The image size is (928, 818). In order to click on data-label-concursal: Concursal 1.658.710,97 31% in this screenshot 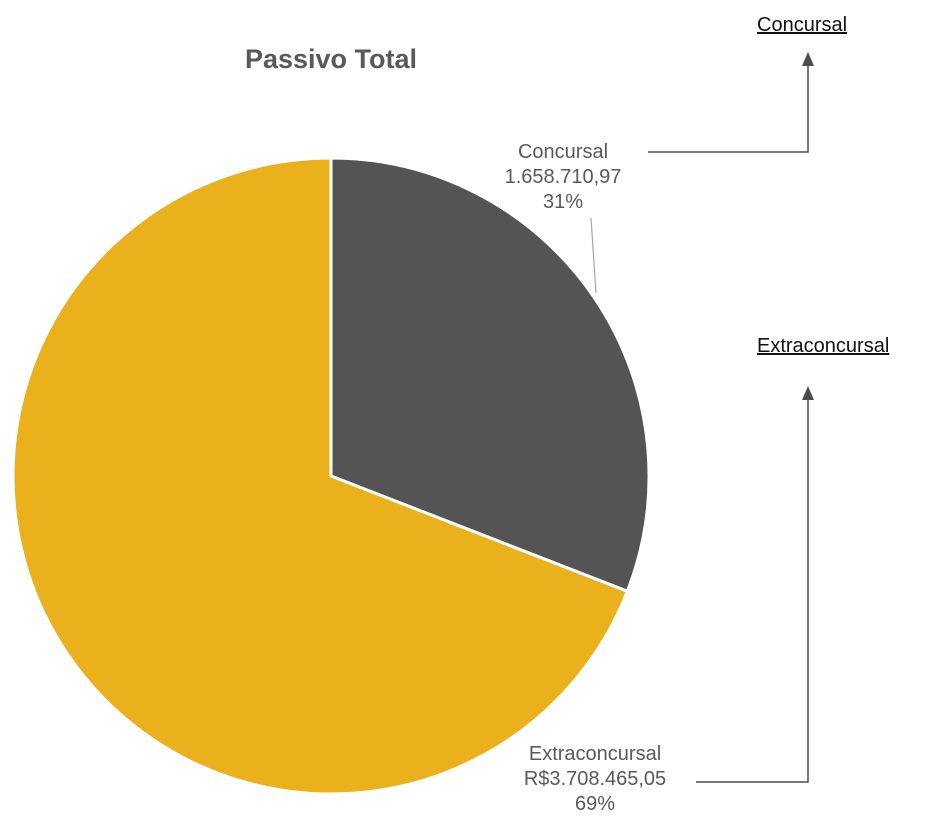, I will do `click(563, 177)`.